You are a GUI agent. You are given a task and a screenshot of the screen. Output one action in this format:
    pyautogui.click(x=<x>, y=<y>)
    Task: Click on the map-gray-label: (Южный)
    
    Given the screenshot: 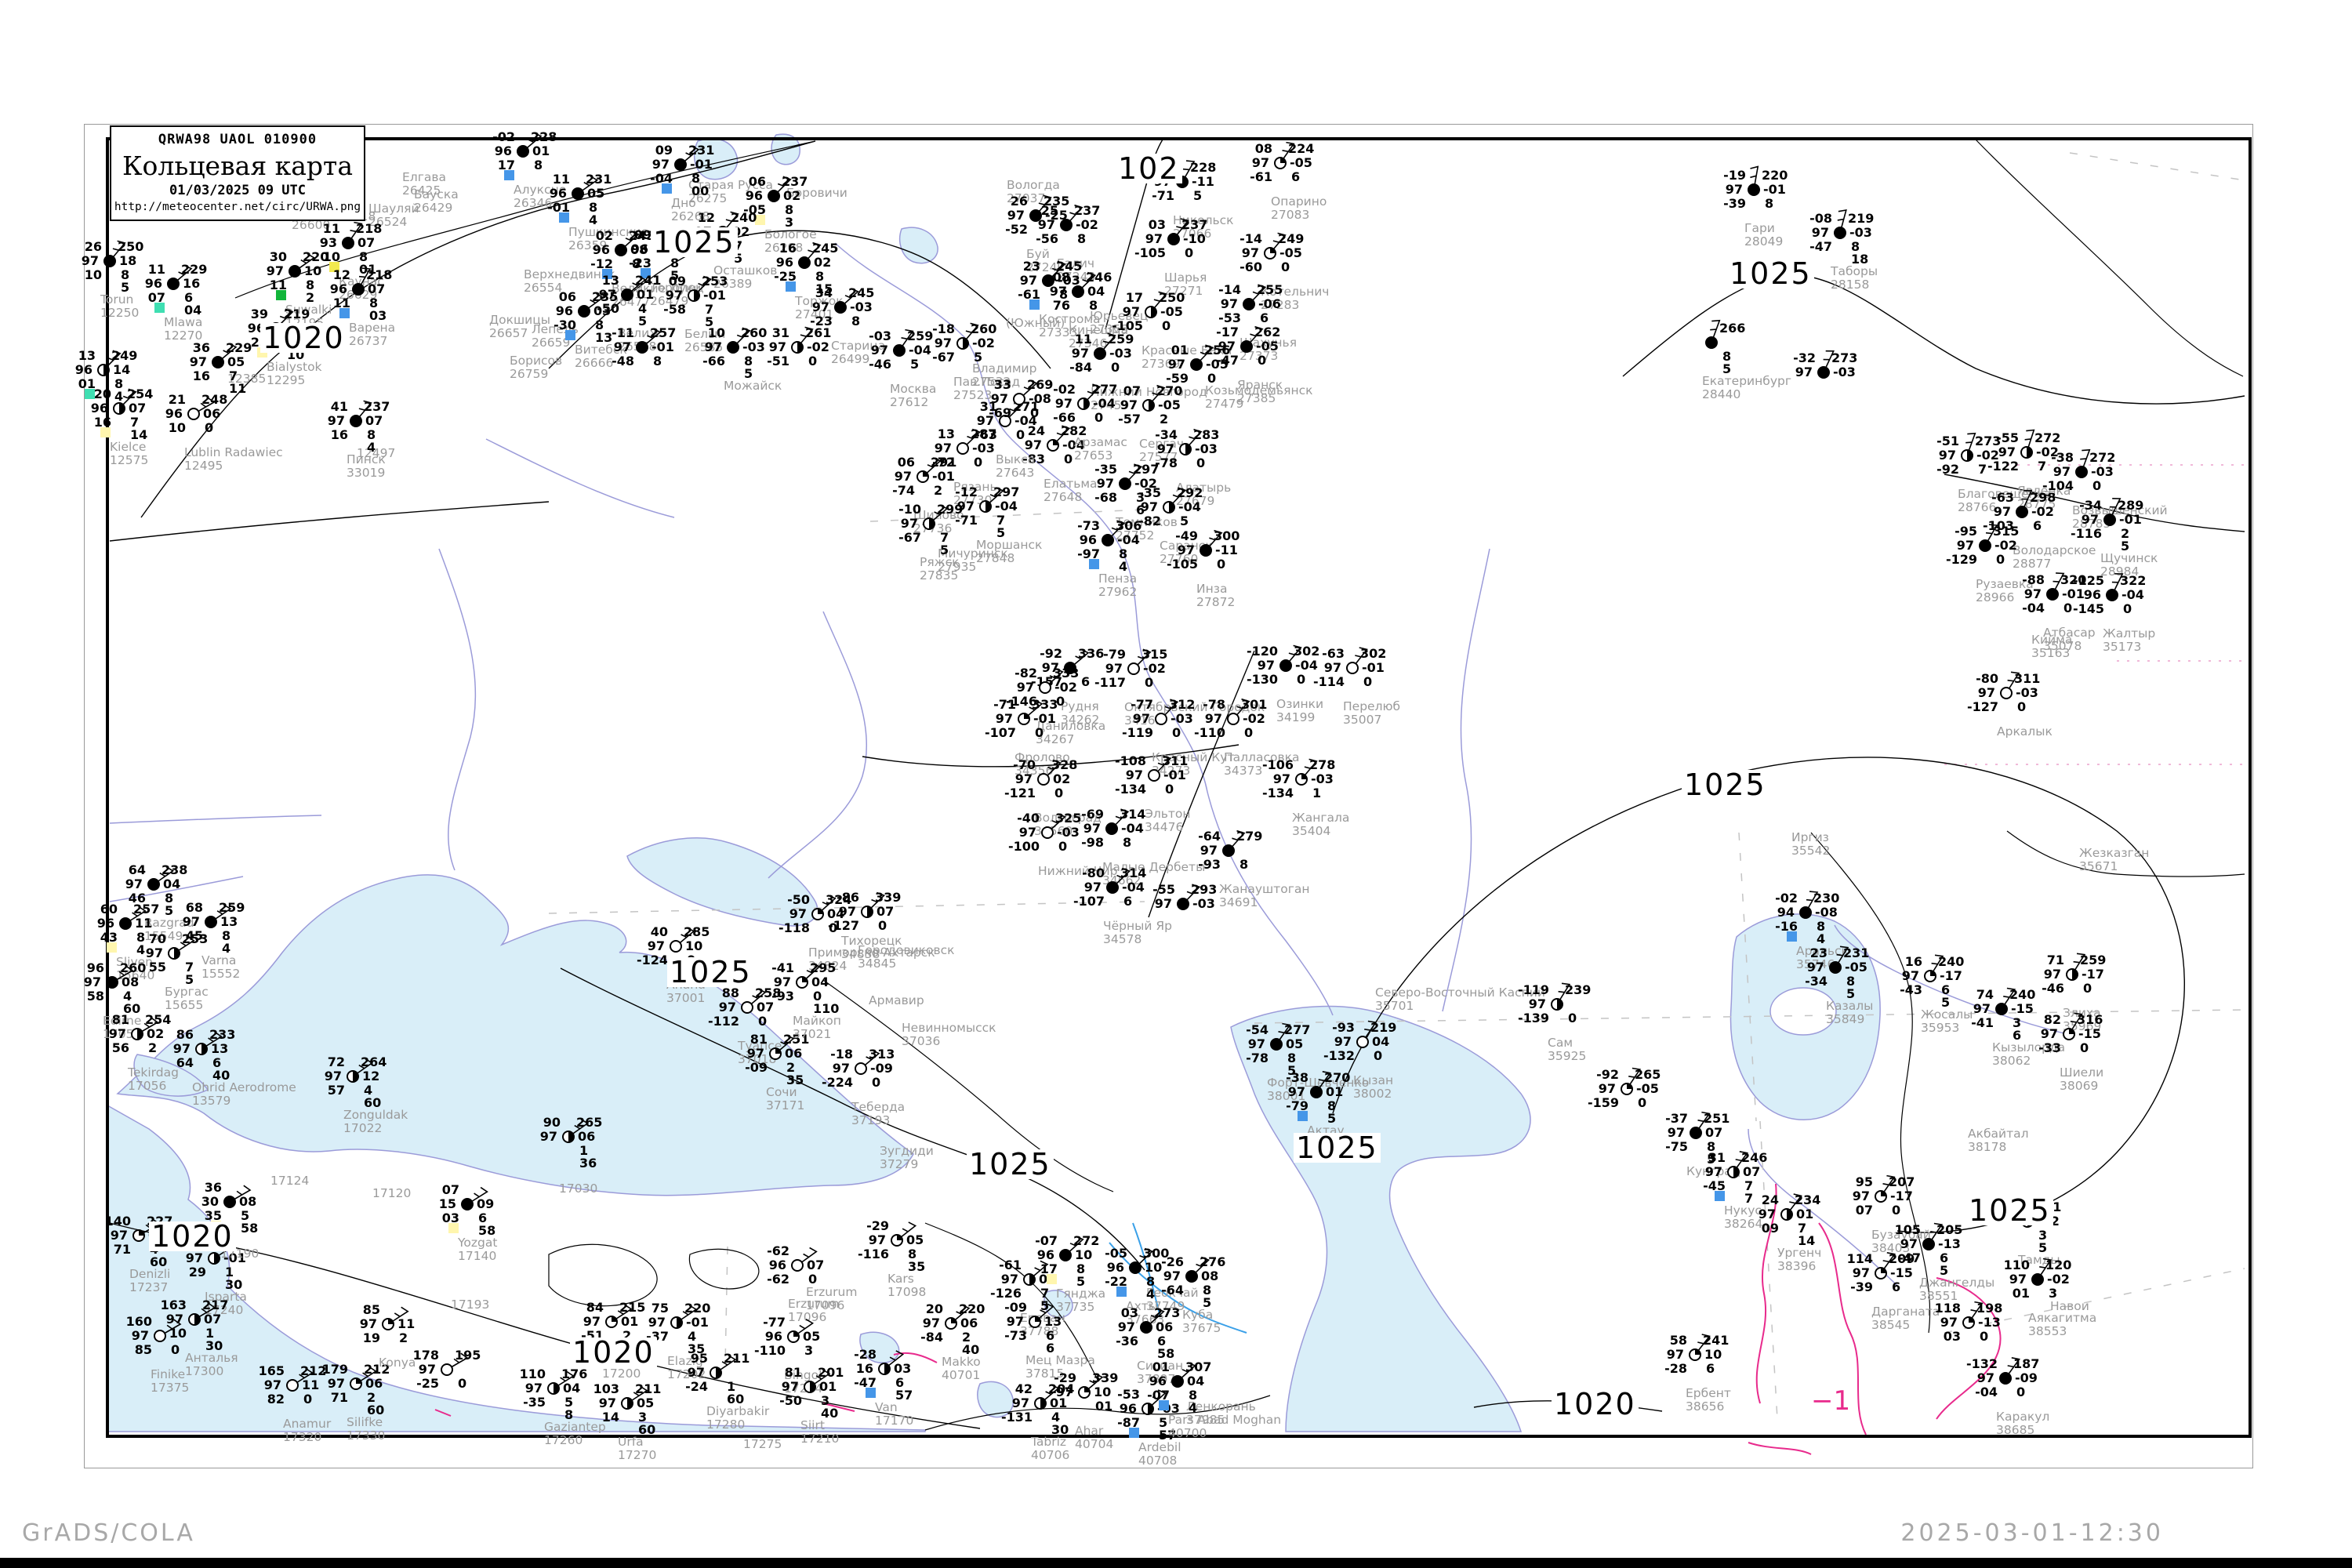 What is the action you would take?
    pyautogui.click(x=1035, y=323)
    